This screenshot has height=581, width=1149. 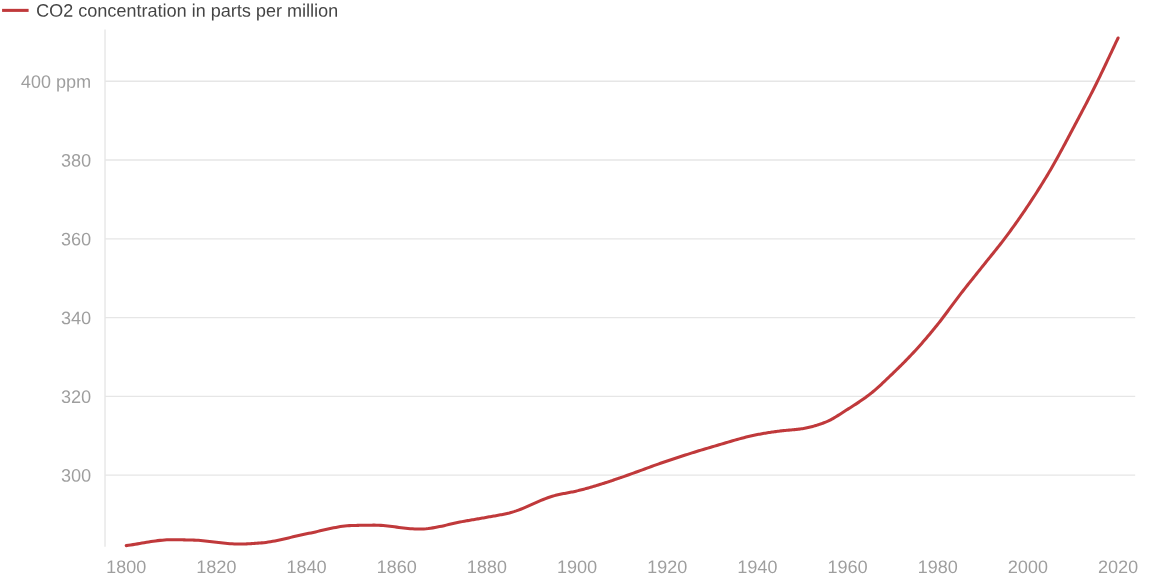 I want to click on legend-label: CO2 concentration in parts per million, so click(x=187, y=12).